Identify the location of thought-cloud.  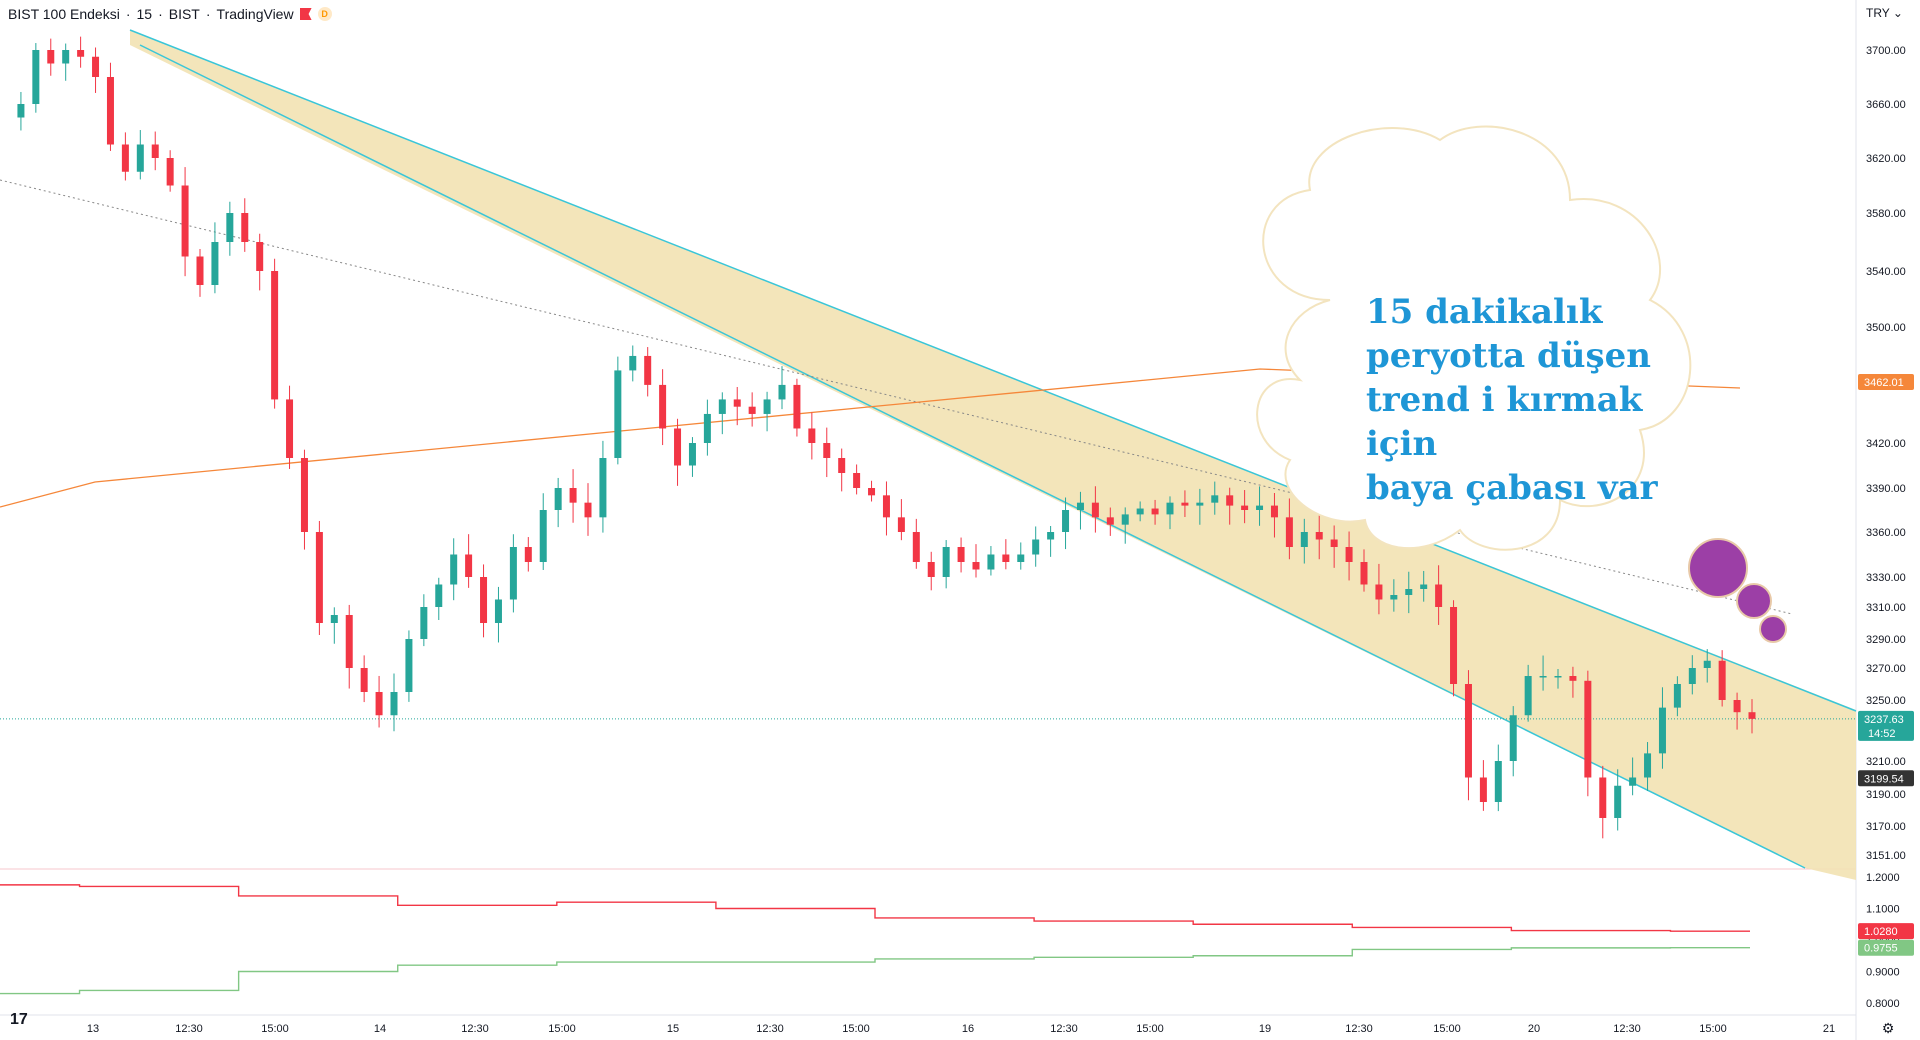
(1474, 338).